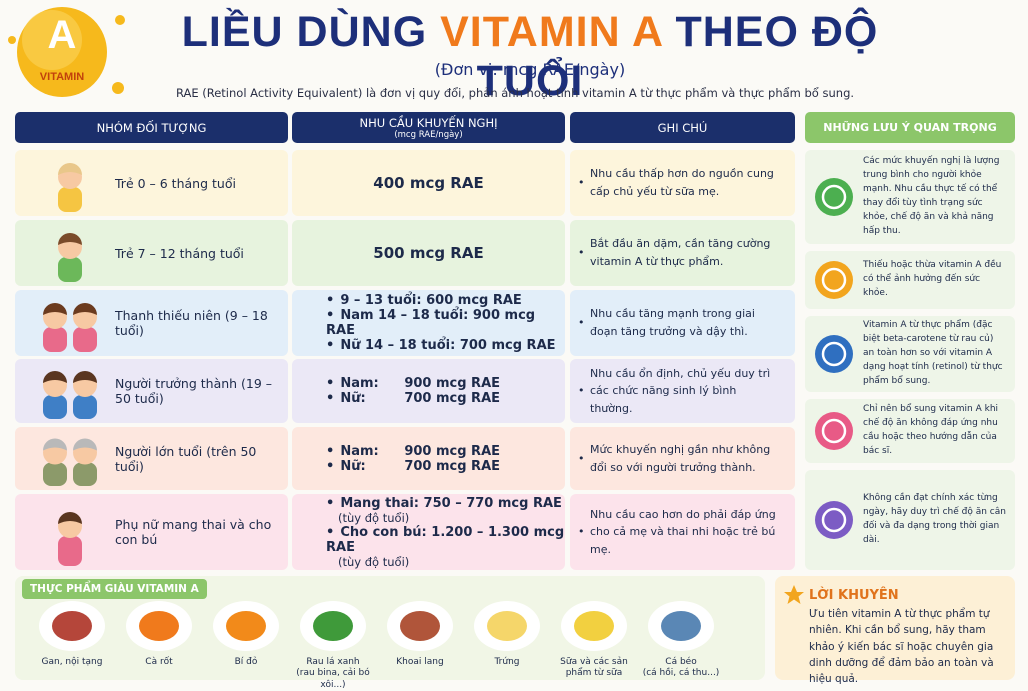  I want to click on need-value: Cho con bú: 1.200 – 1.300 mcg RAE, so click(445, 539).